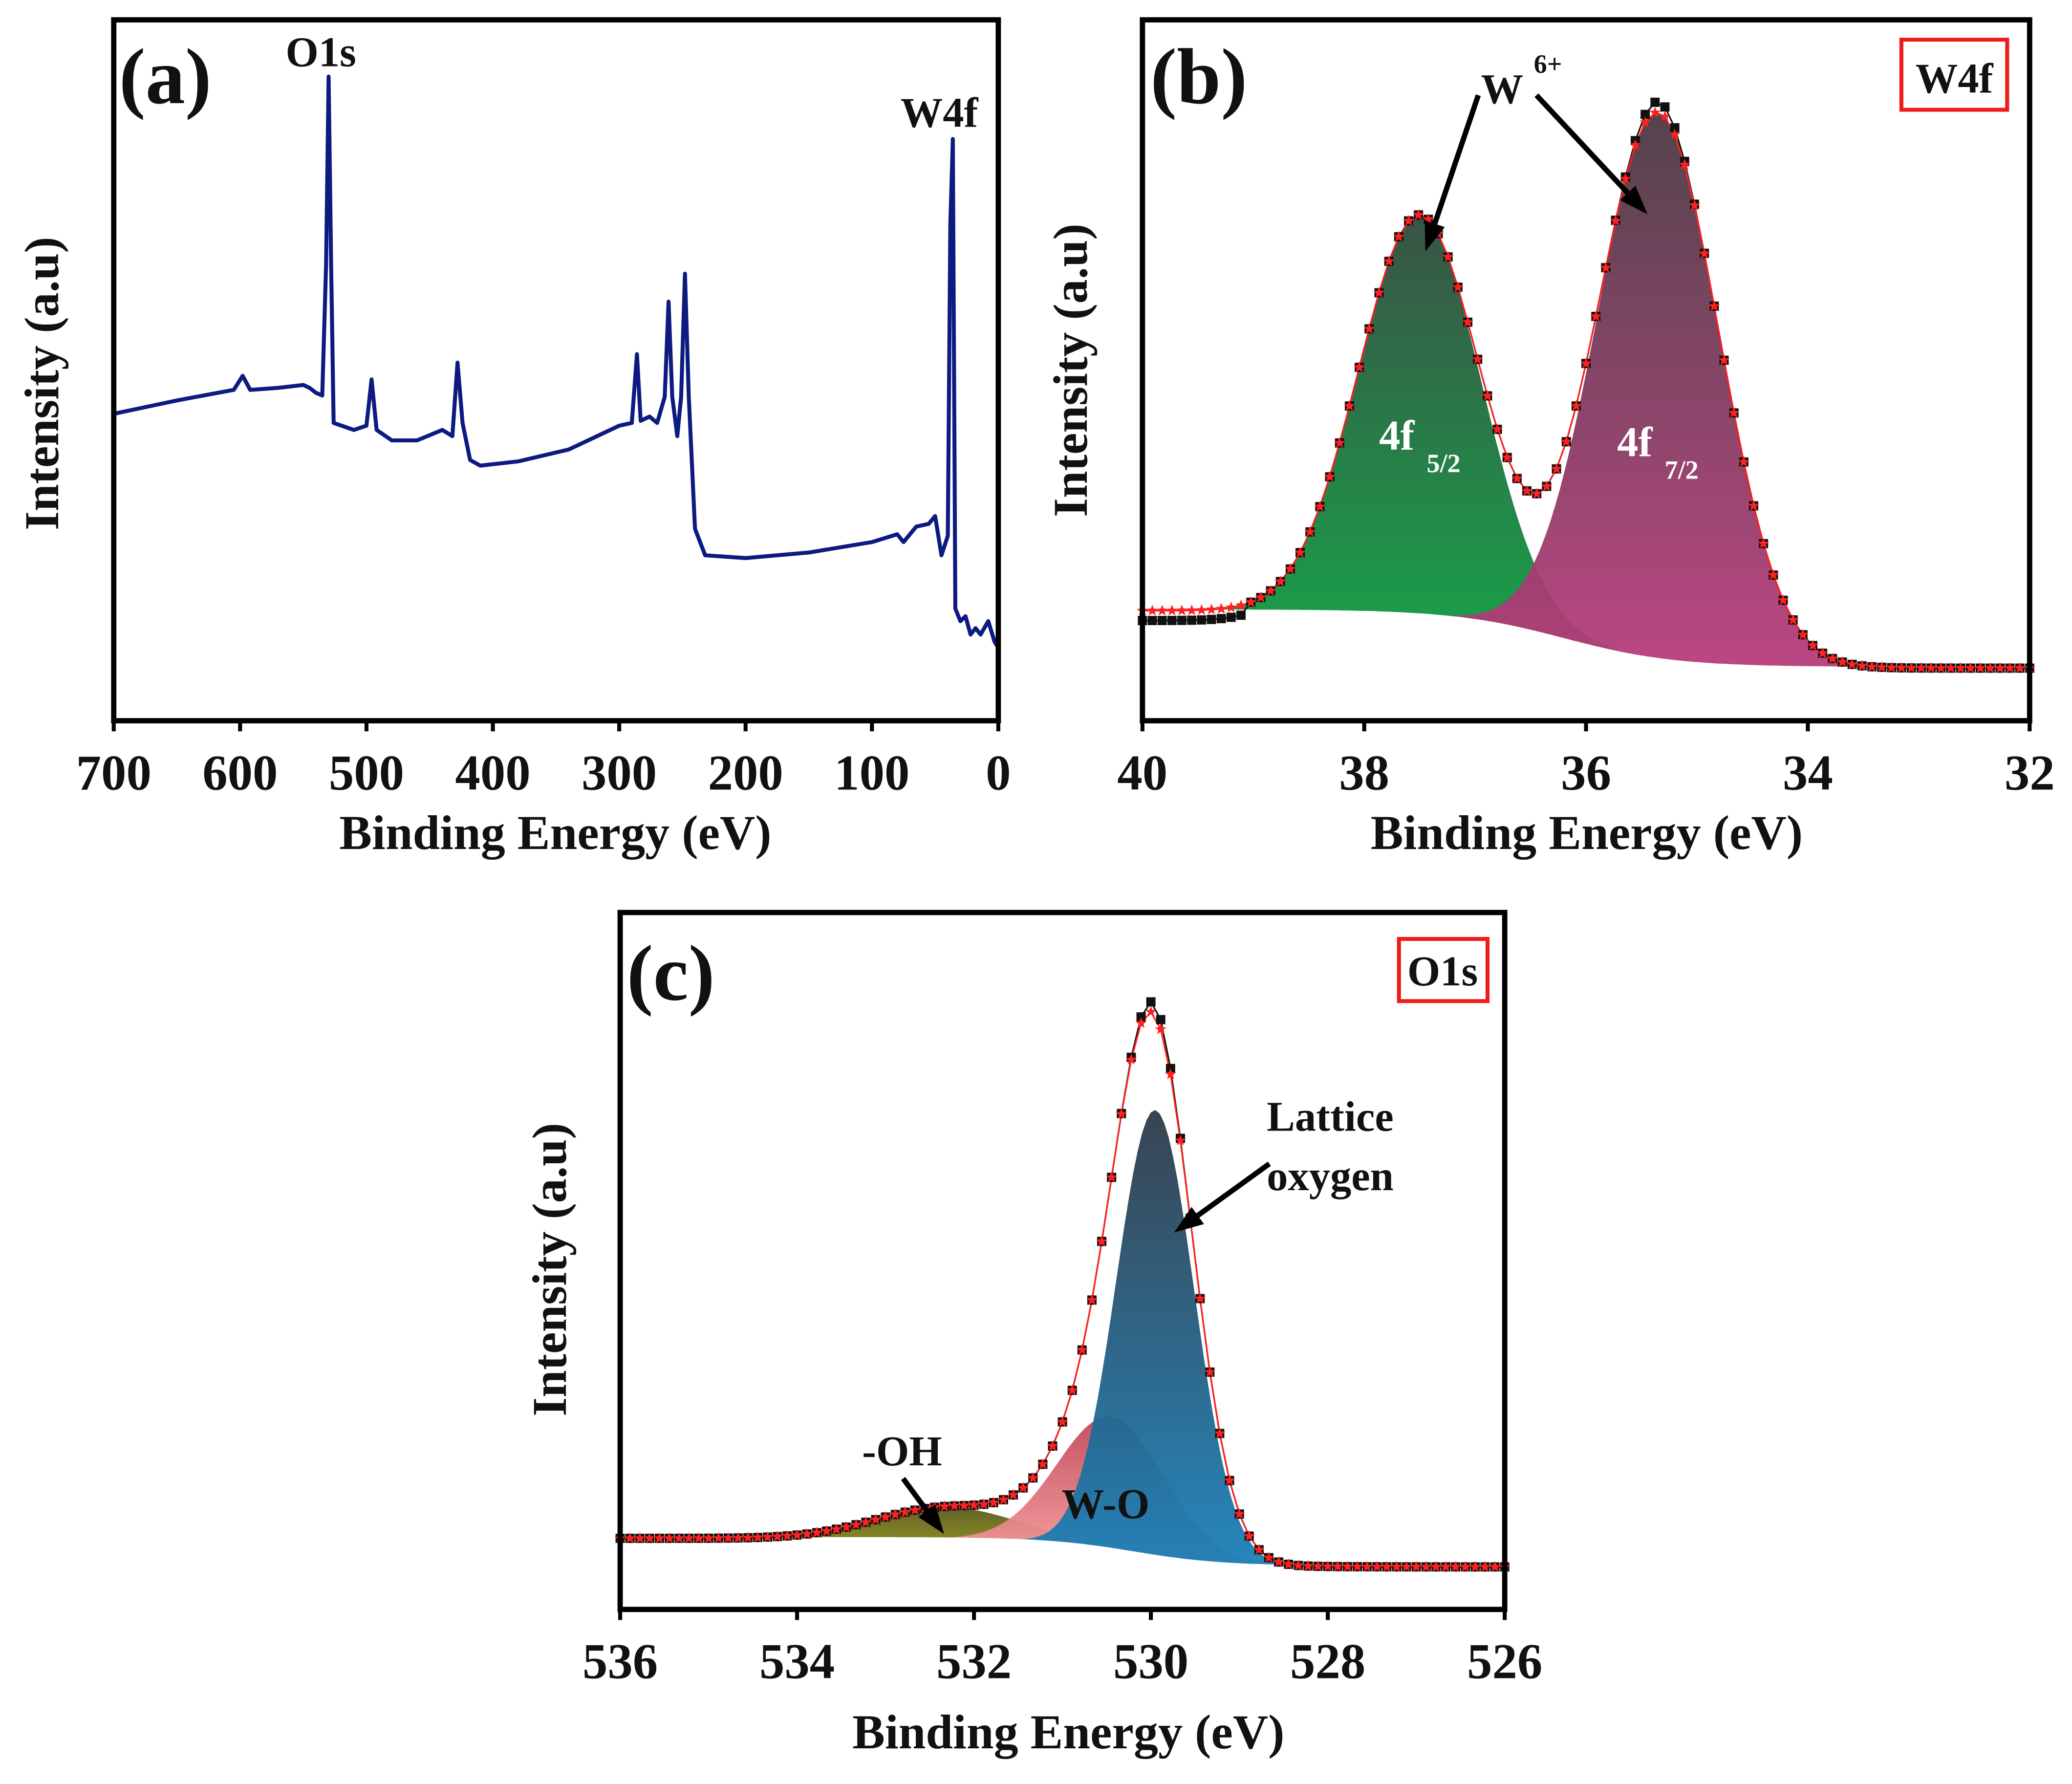  Describe the element at coordinates (1330, 1116) in the screenshot. I see `lattice-oxygen-label-1: Lattice` at that location.